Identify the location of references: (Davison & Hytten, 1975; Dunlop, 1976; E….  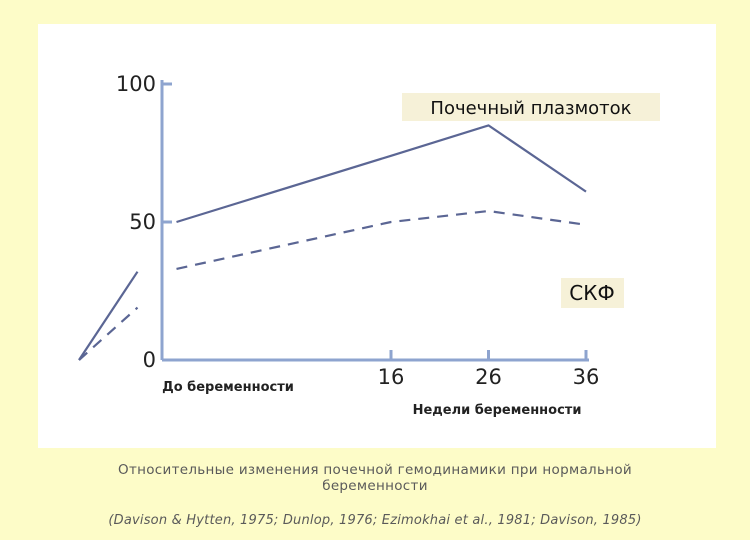
(375, 520).